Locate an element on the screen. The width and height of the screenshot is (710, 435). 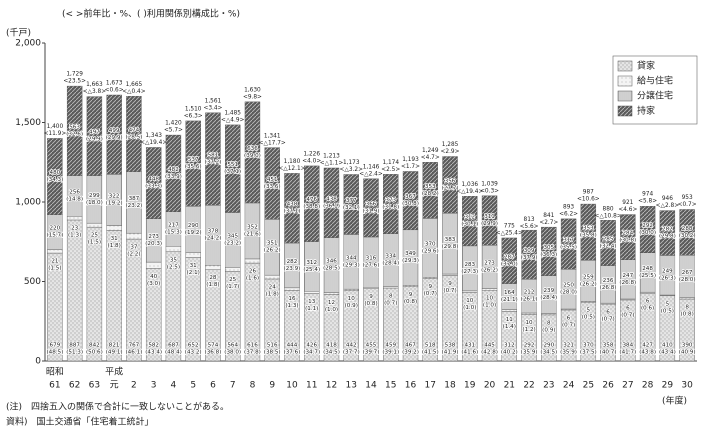
value-label: 322 is located at coordinates (114, 196).